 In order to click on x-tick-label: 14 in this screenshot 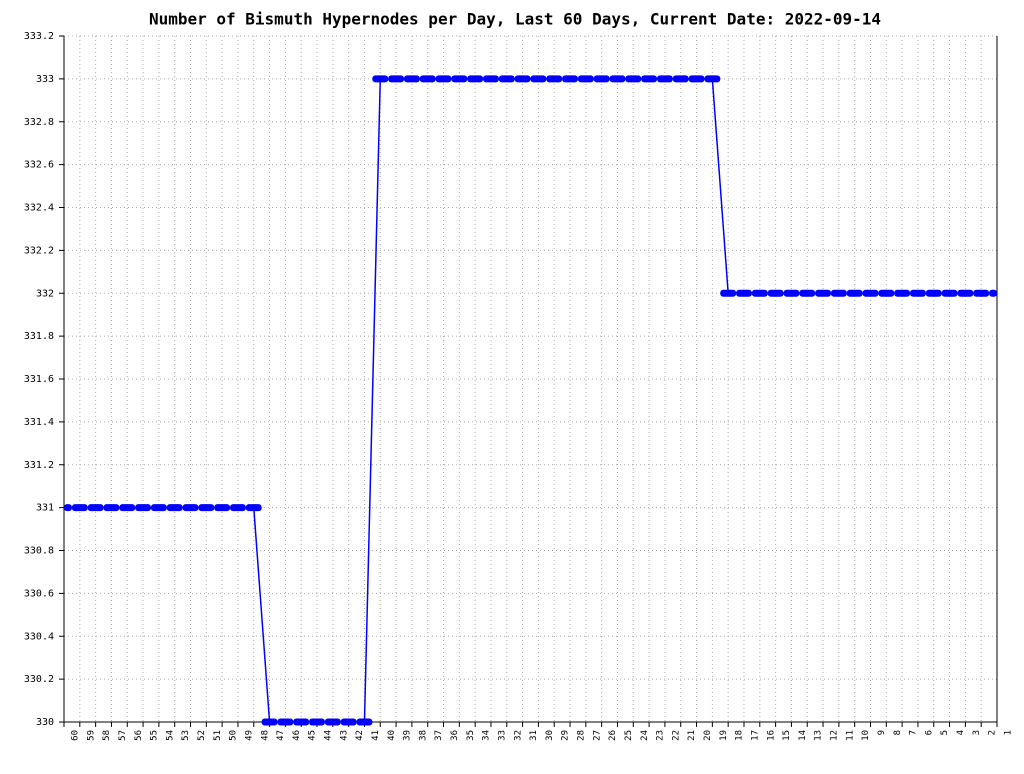, I will do `click(803, 735)`.